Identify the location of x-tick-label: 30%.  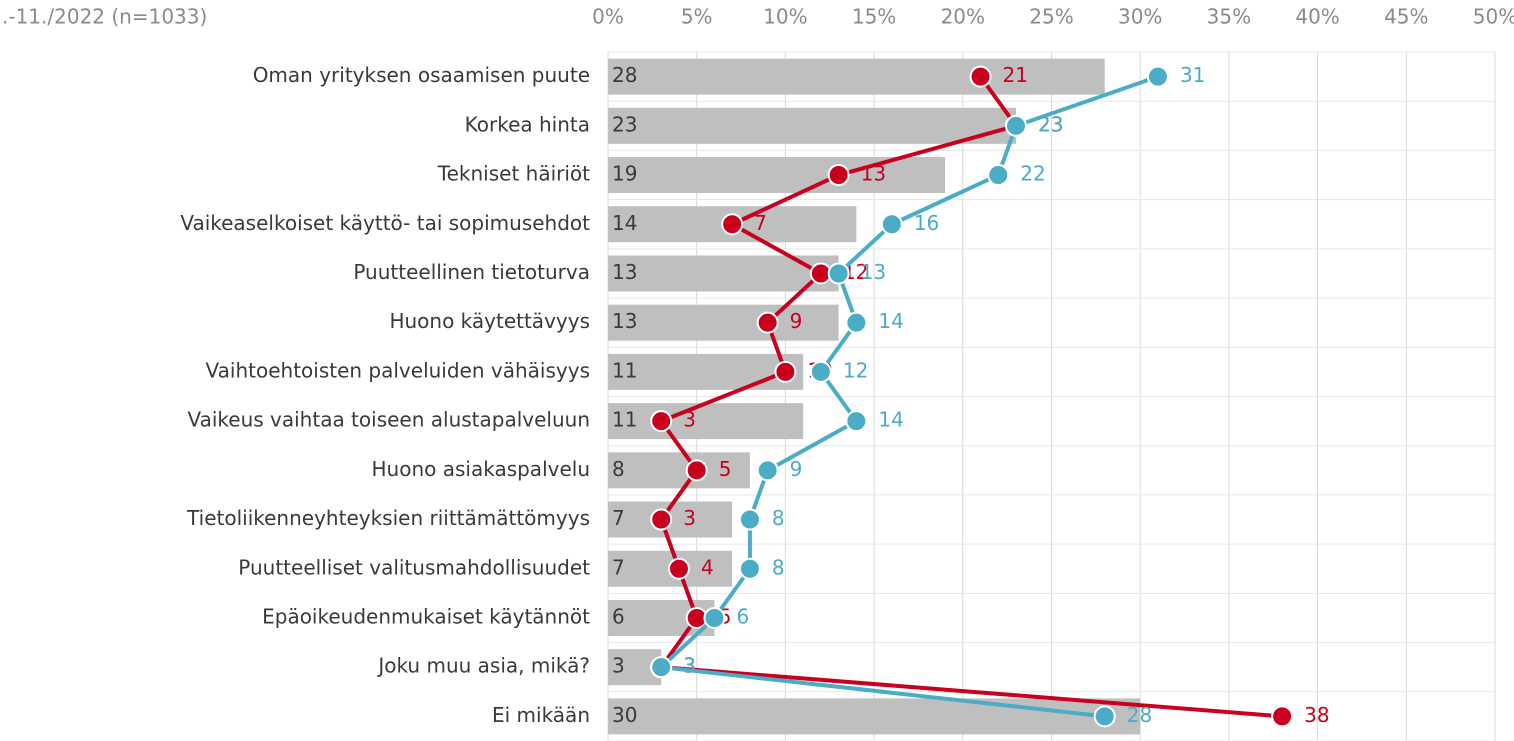
(1140, 17).